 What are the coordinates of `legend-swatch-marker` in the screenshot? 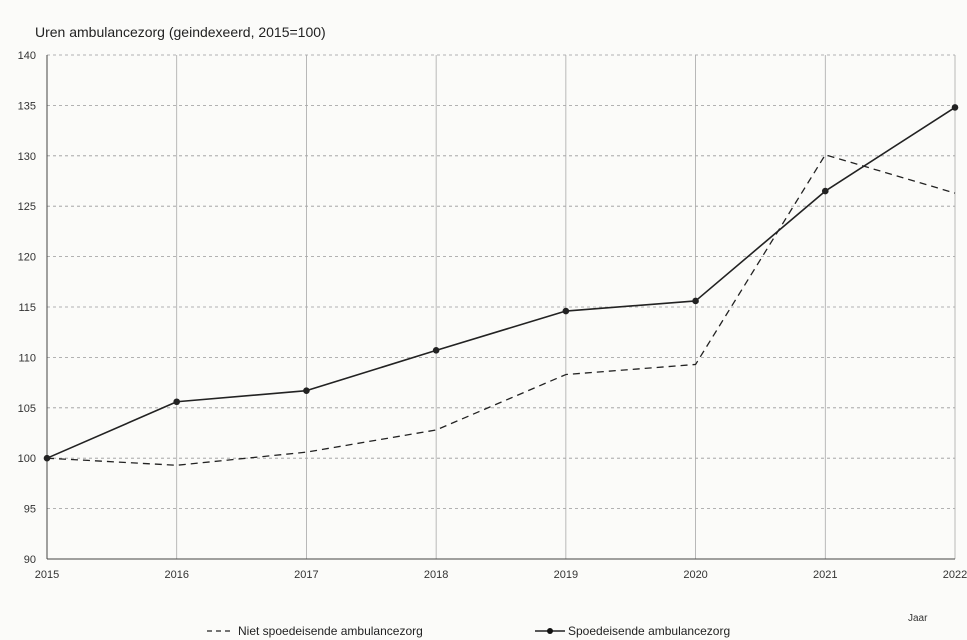 It's located at (550, 631).